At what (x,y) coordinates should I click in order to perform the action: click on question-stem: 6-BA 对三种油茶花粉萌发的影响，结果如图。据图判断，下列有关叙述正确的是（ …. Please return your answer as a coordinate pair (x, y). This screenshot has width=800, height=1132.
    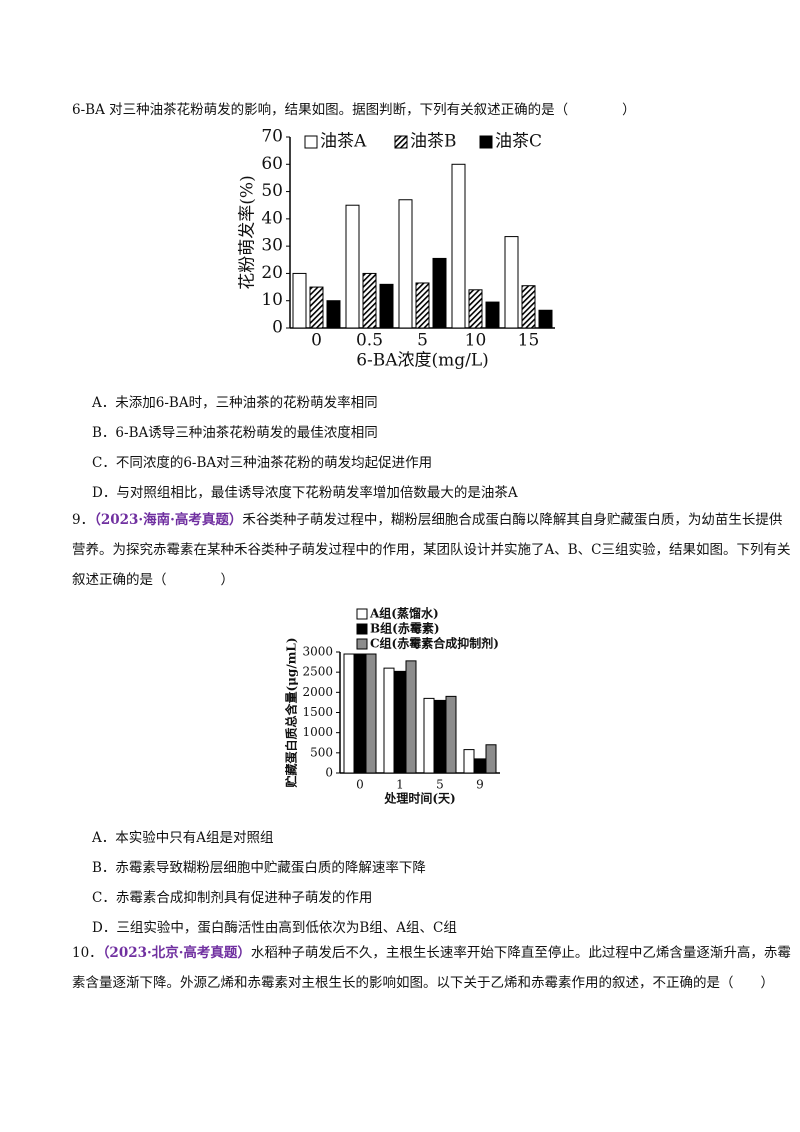
    Looking at the image, I should click on (354, 110).